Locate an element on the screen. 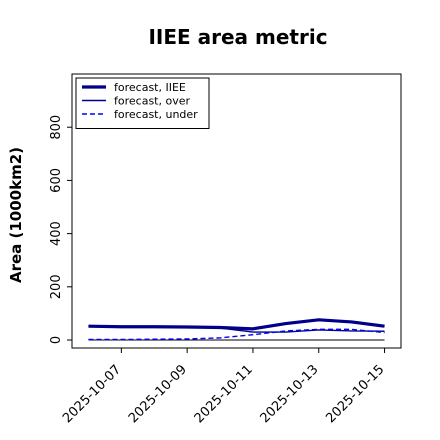 This screenshot has height=440, width=440. x-tick-label: 2025-10-09 is located at coordinates (158, 394).